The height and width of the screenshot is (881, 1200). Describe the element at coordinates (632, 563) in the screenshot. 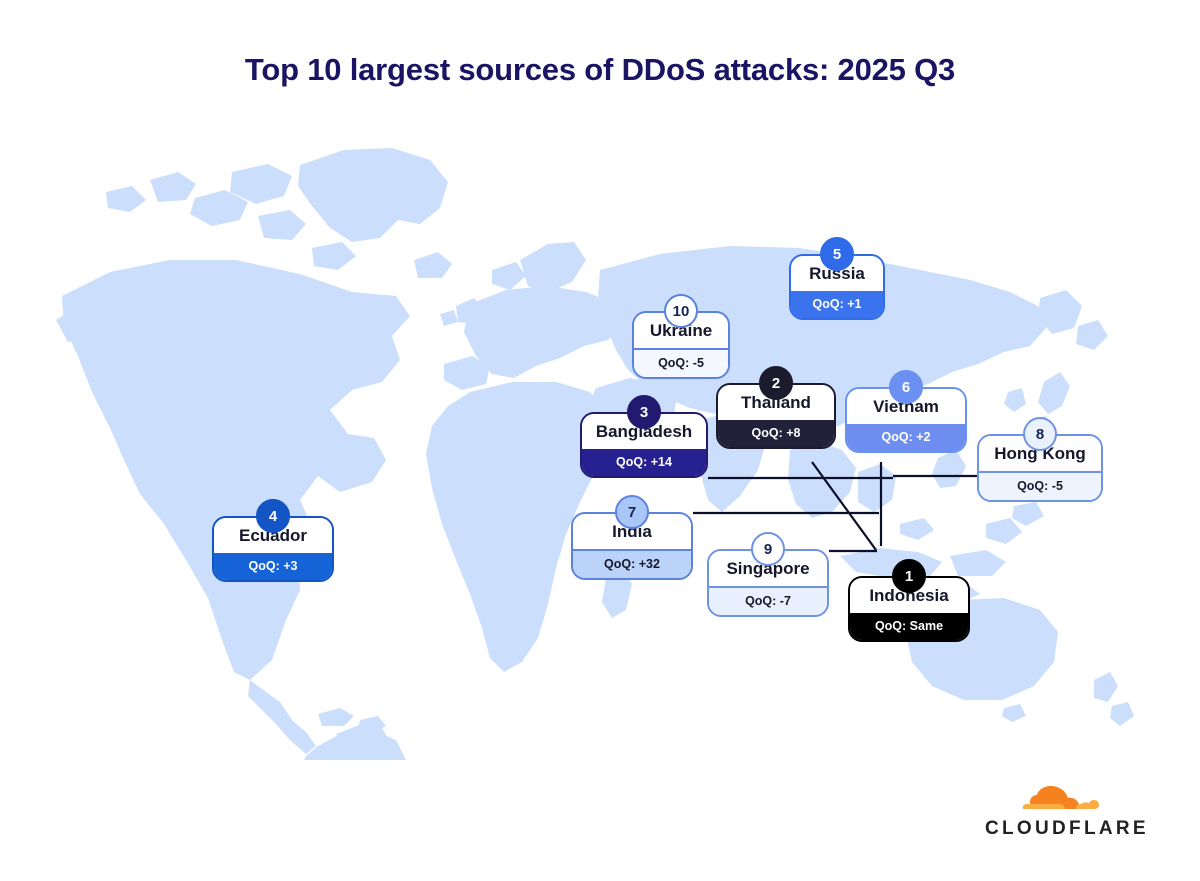

I see `qoq-value: QoQ: +32` at that location.